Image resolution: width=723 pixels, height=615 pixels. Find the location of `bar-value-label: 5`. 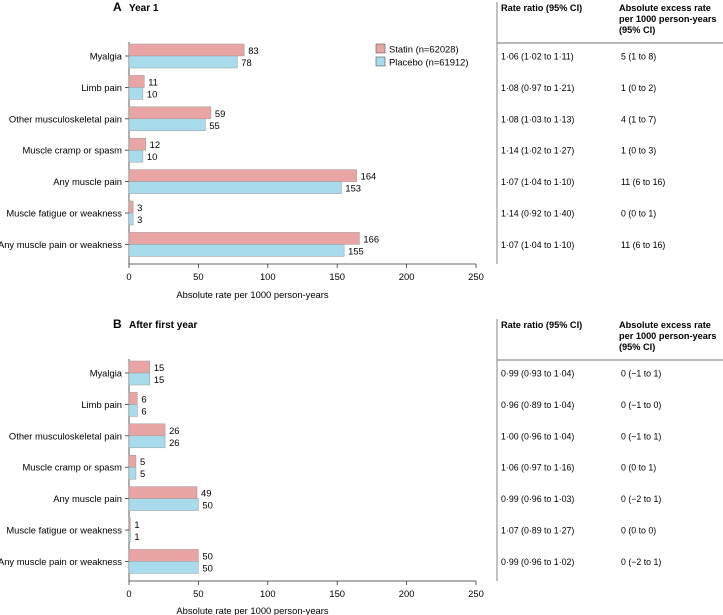

bar-value-label: 5 is located at coordinates (142, 461).